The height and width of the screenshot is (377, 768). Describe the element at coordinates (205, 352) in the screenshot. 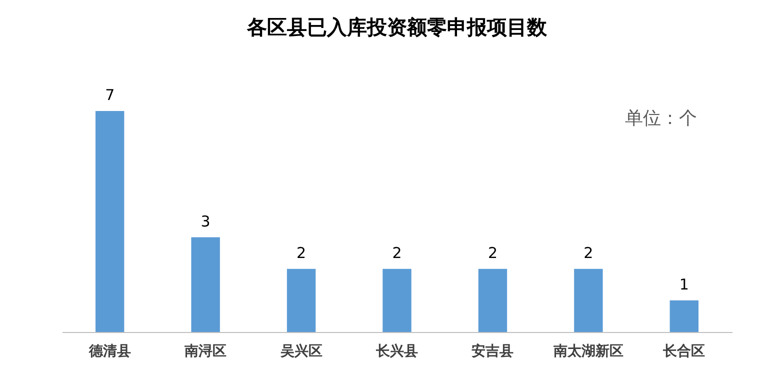

I see `x-tick-label: 南浔区` at that location.